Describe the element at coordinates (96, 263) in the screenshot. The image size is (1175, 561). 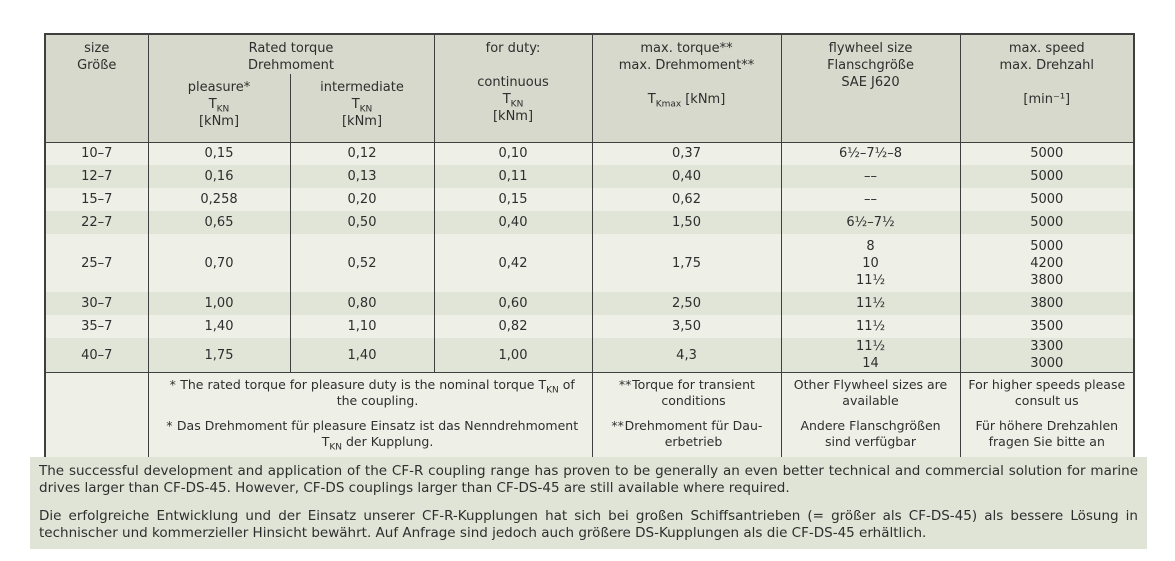
I see `cell-size: 25–7` at that location.